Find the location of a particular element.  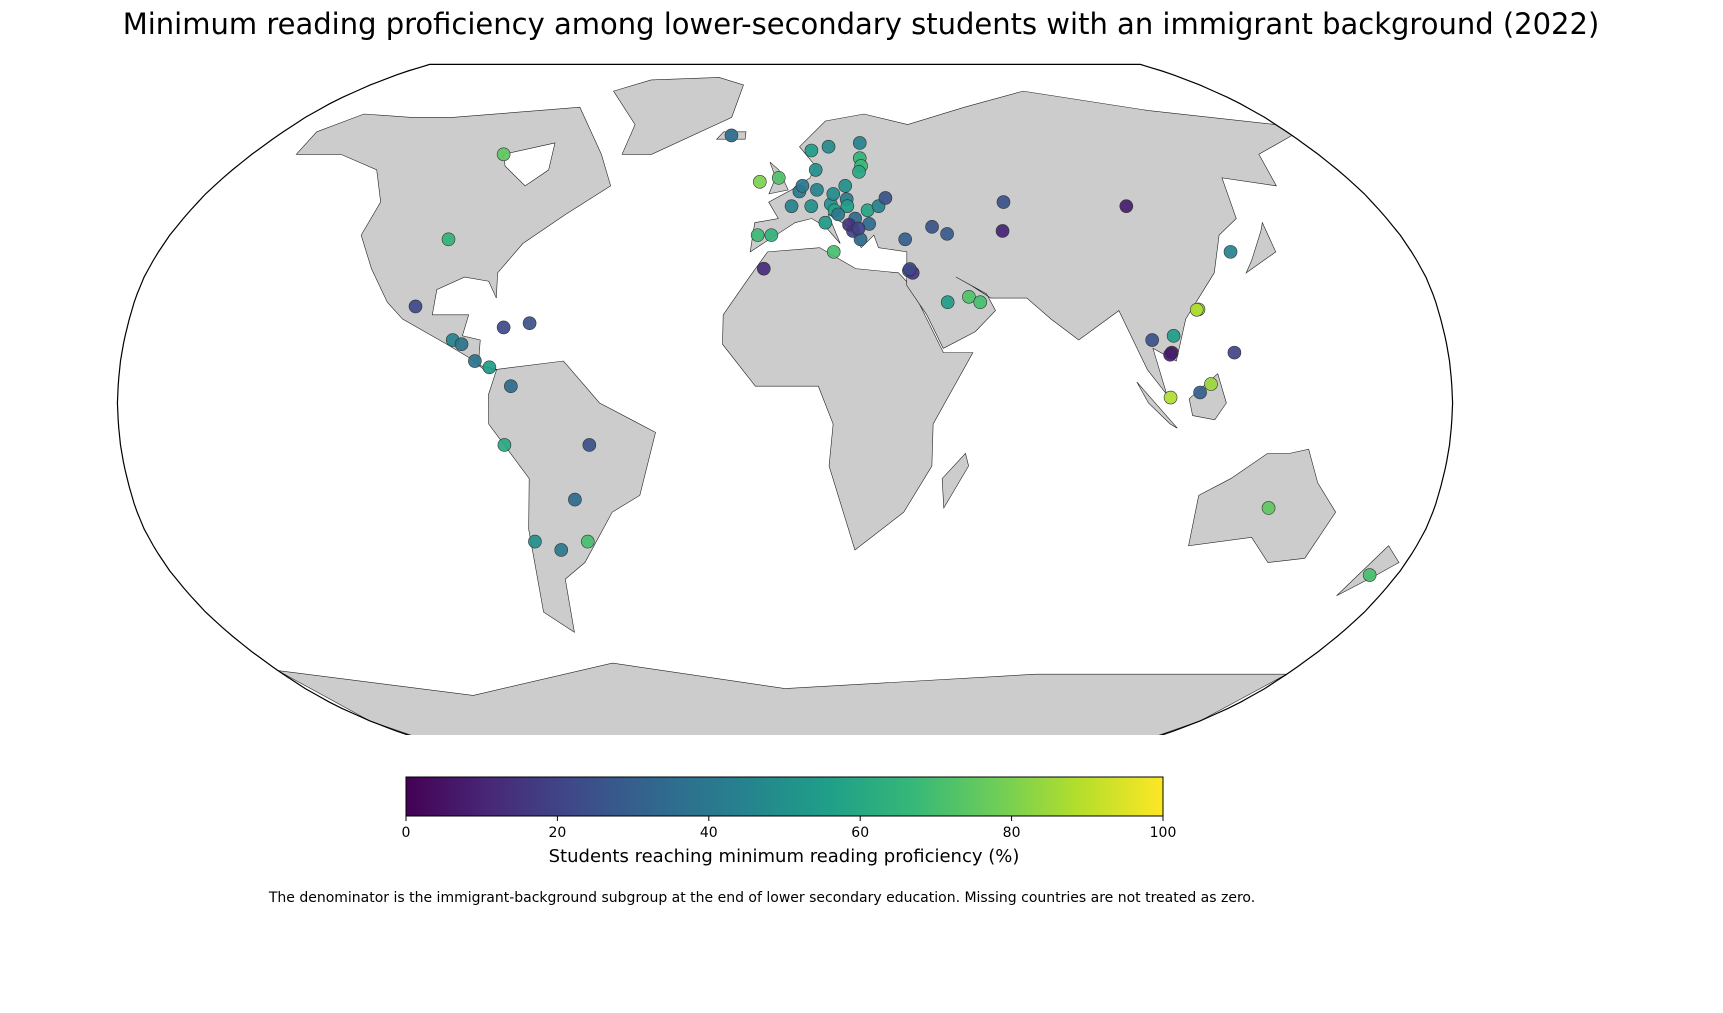

colorbar: 0 20 40 60 80 100 is located at coordinates (789, 808).